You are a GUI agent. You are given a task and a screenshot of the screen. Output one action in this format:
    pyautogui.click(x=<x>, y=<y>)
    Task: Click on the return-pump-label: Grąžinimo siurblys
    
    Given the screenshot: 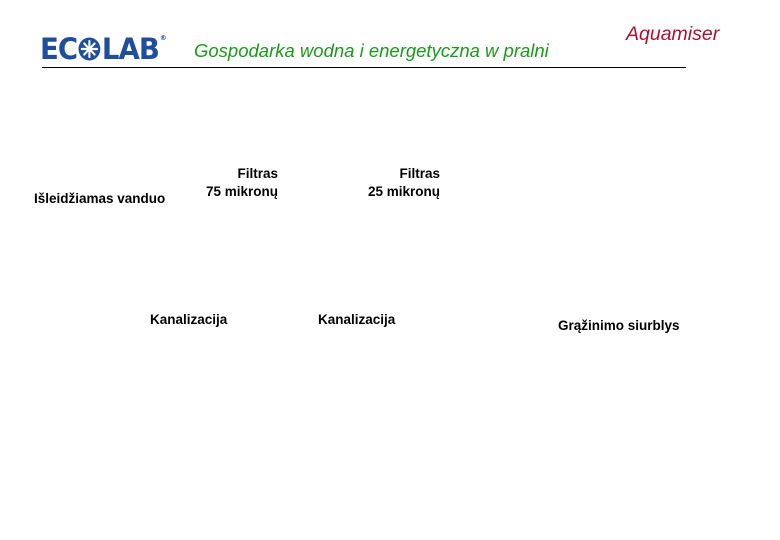 What is the action you would take?
    pyautogui.click(x=619, y=325)
    